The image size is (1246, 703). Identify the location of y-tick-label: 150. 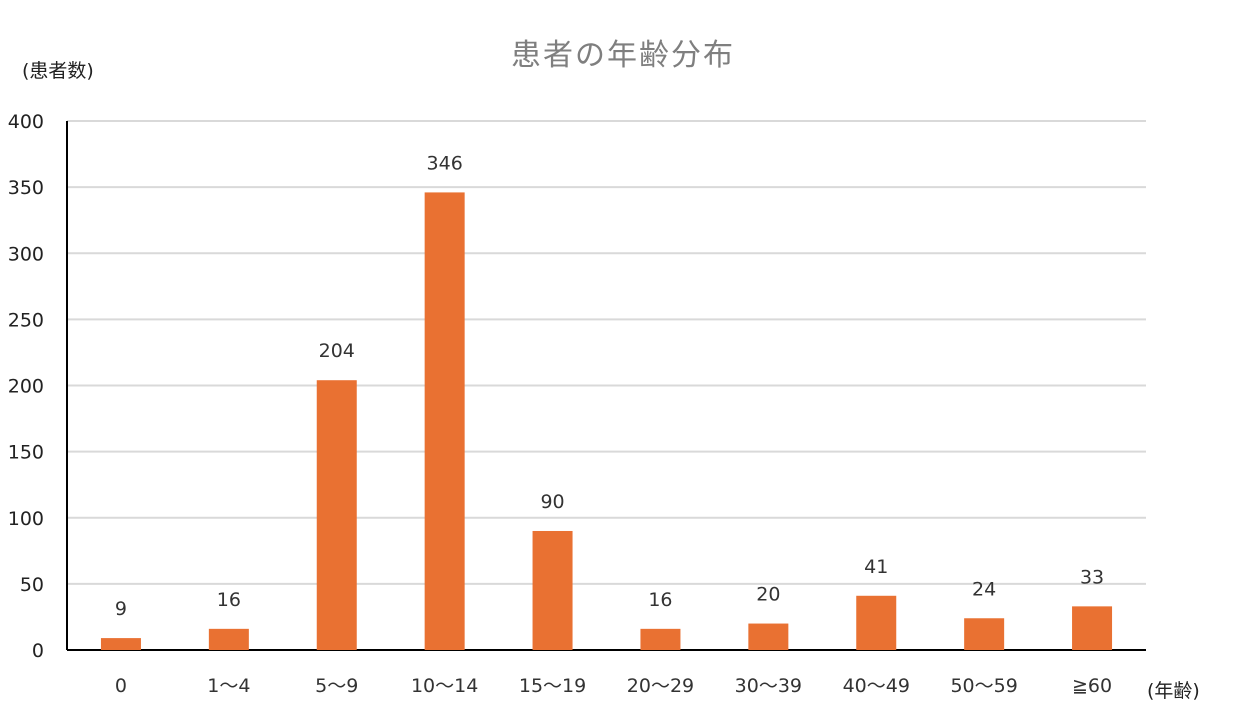
(26, 453).